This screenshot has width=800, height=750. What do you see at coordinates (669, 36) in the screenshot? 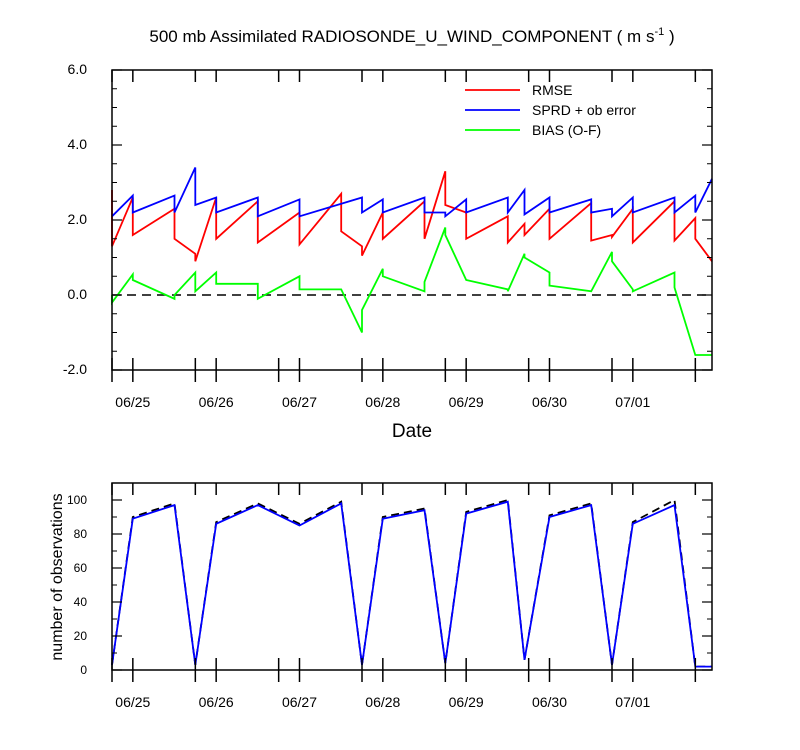
I see `chart-title-end: )` at bounding box center [669, 36].